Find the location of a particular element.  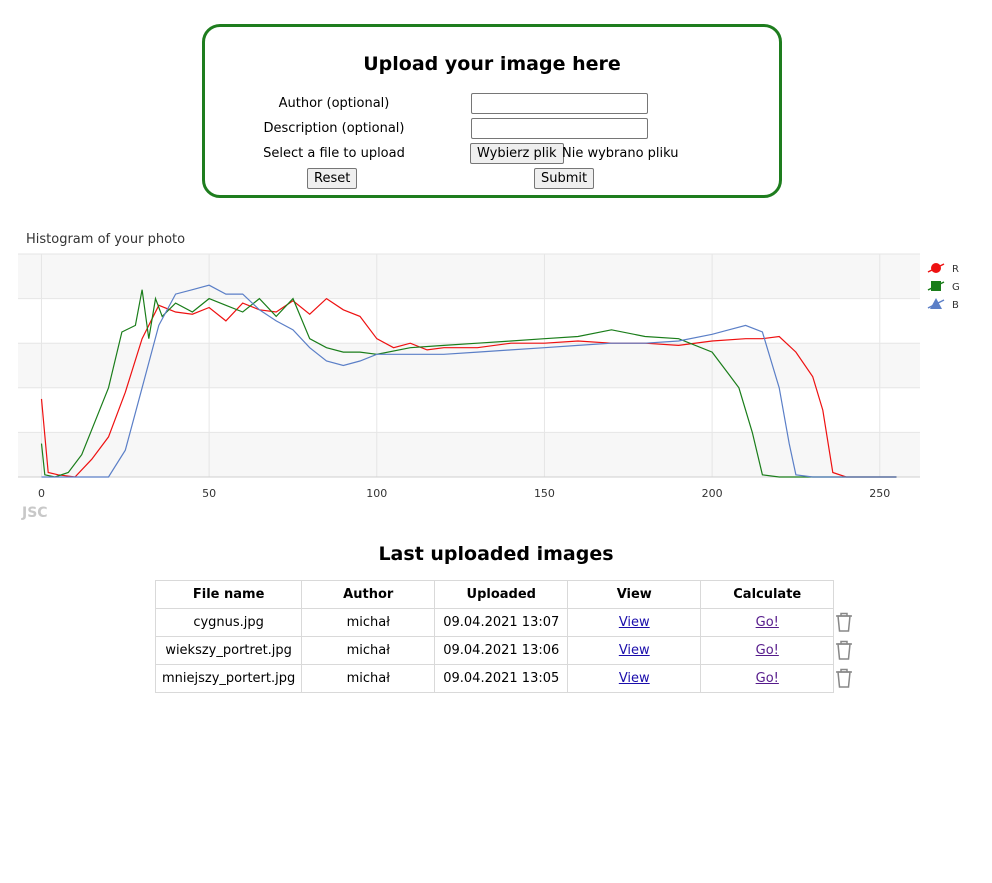

header-file-name: File name is located at coordinates (228, 594).